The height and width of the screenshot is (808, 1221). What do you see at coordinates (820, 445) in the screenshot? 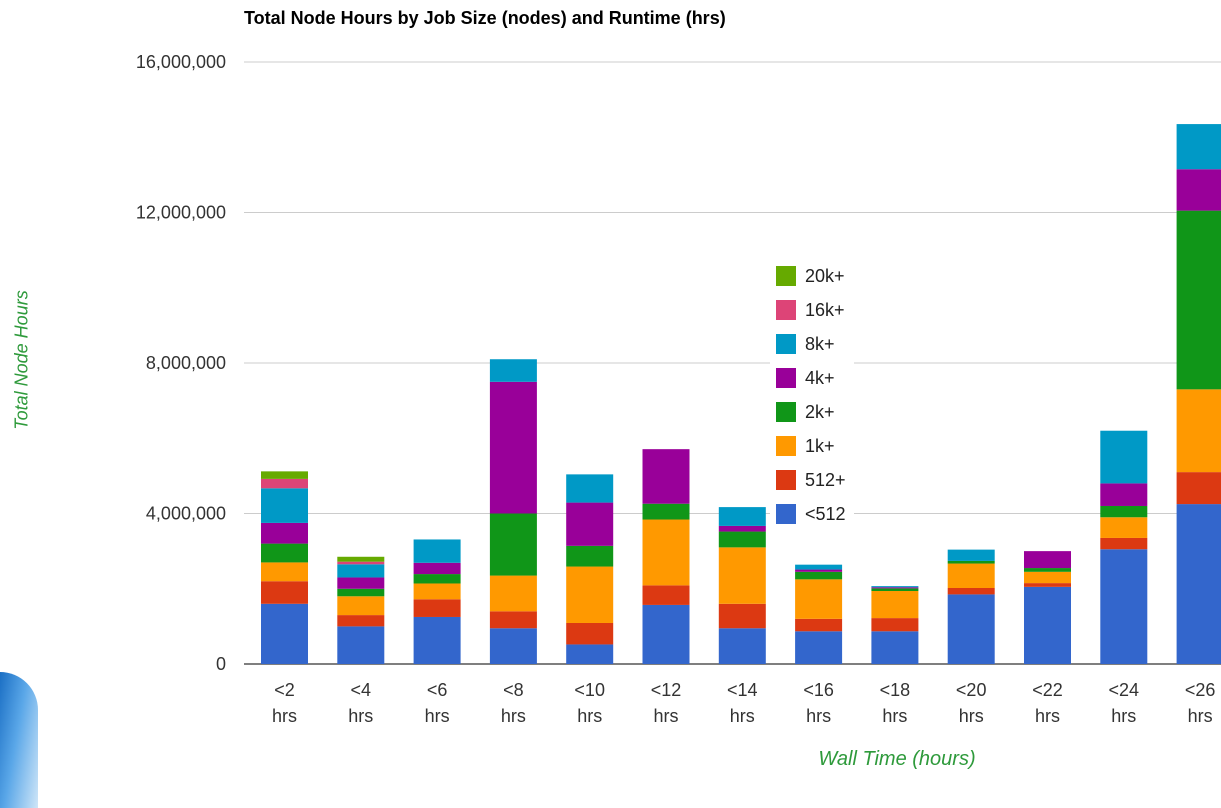
I see `legend-label: 1k+` at bounding box center [820, 445].